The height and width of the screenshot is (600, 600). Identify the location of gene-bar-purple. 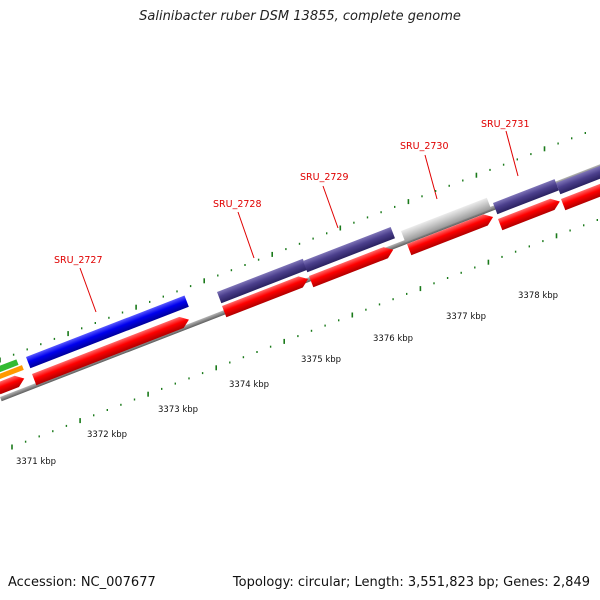
(578, 178).